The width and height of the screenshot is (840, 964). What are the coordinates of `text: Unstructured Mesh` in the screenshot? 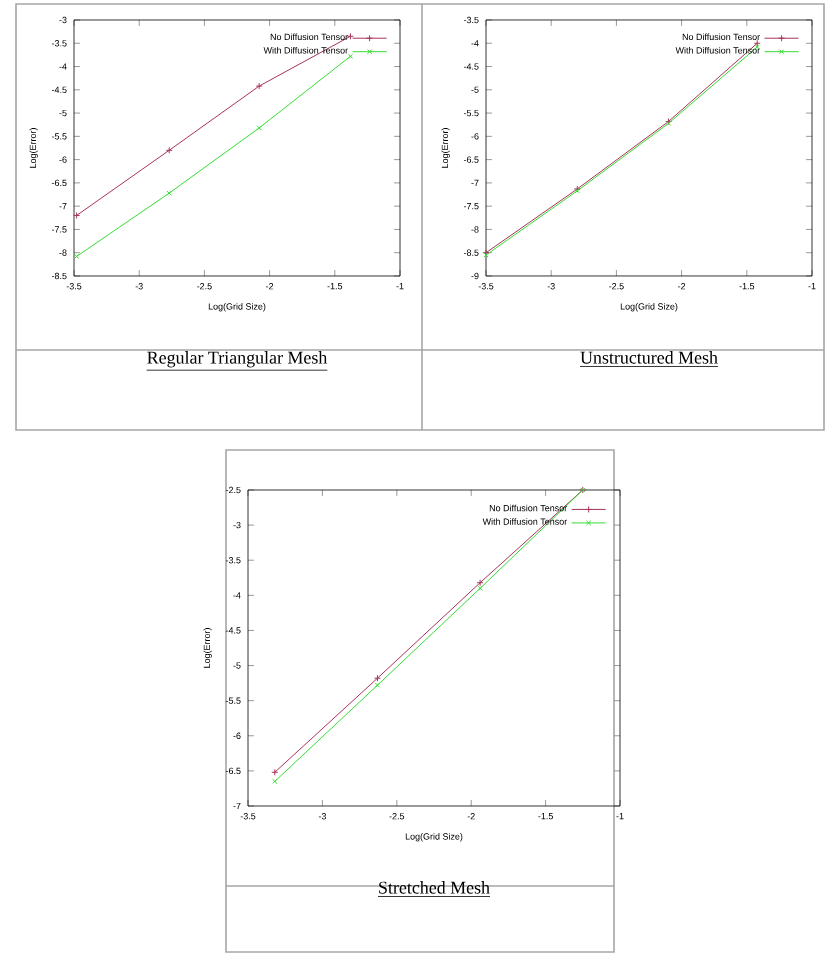 It's located at (649, 357).